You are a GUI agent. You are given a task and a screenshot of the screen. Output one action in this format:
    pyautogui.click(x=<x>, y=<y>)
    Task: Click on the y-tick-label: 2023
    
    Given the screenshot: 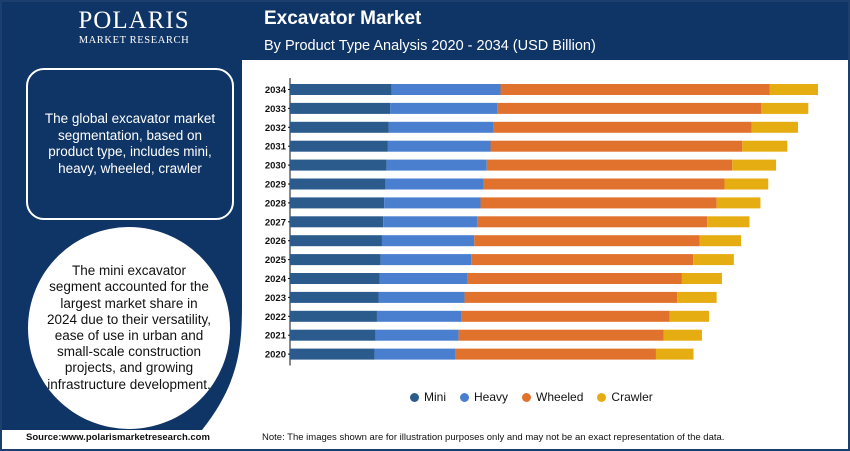 What is the action you would take?
    pyautogui.click(x=275, y=298)
    